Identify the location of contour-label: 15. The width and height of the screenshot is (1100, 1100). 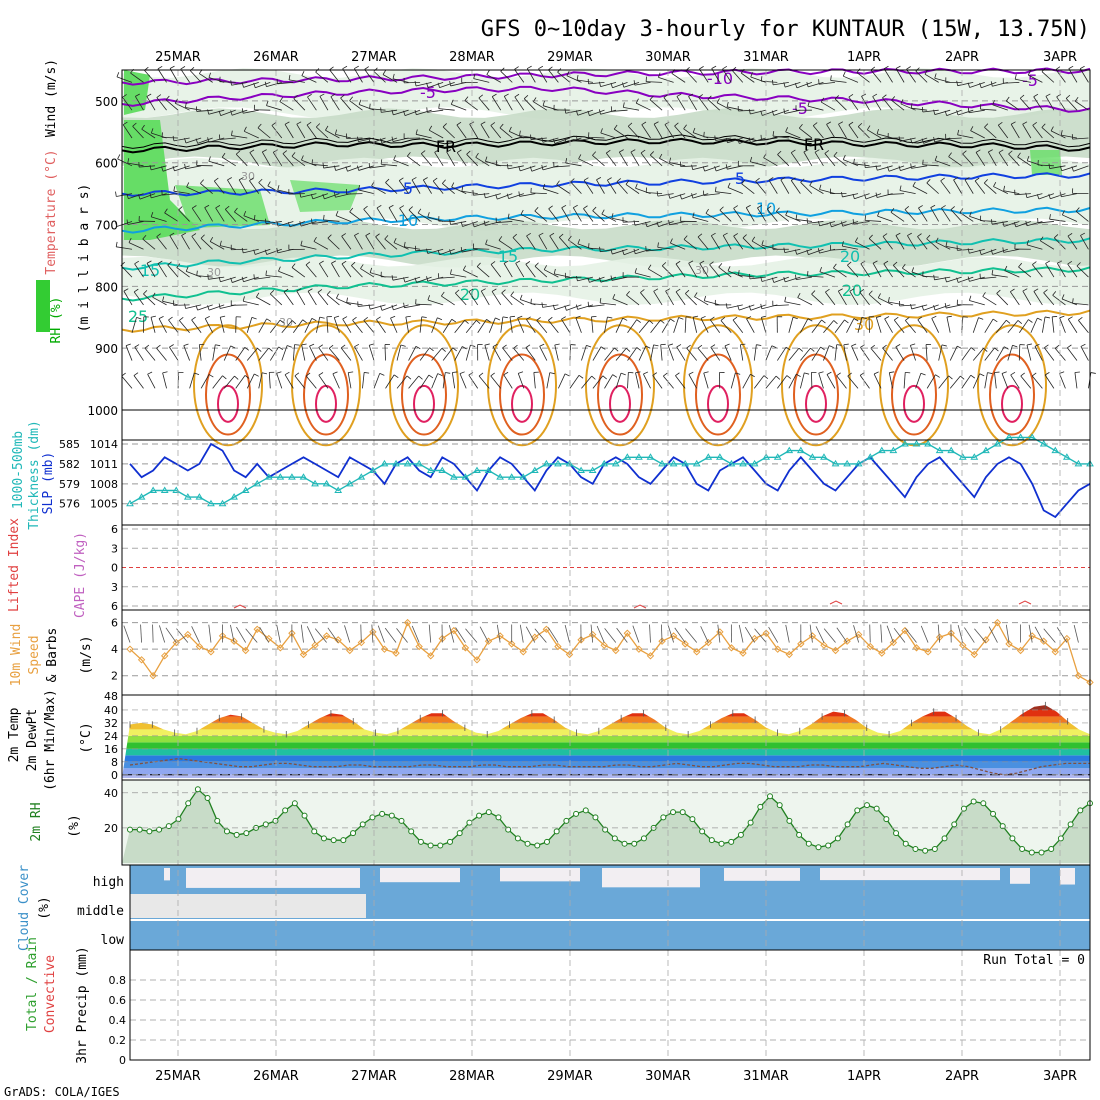
(508, 256).